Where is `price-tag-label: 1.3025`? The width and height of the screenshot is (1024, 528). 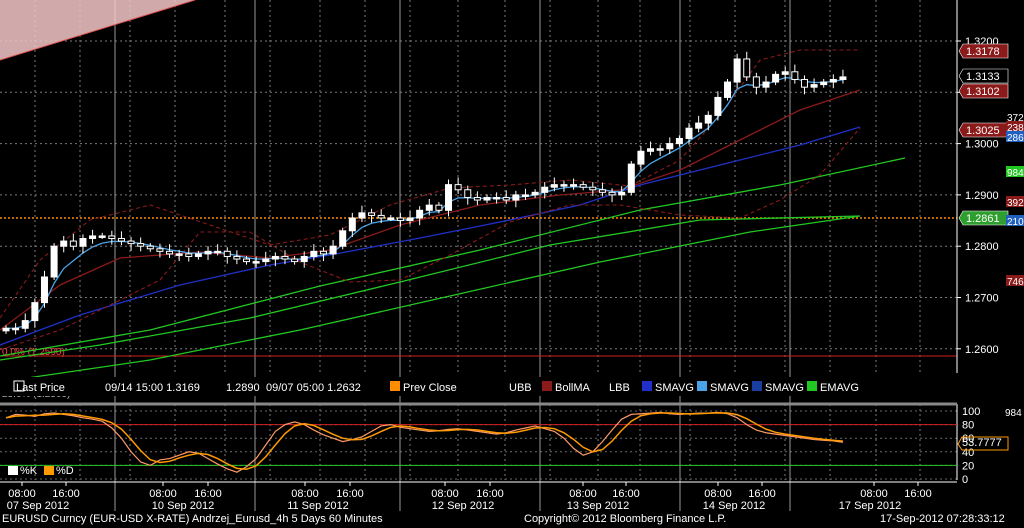 price-tag-label: 1.3025 is located at coordinates (983, 131).